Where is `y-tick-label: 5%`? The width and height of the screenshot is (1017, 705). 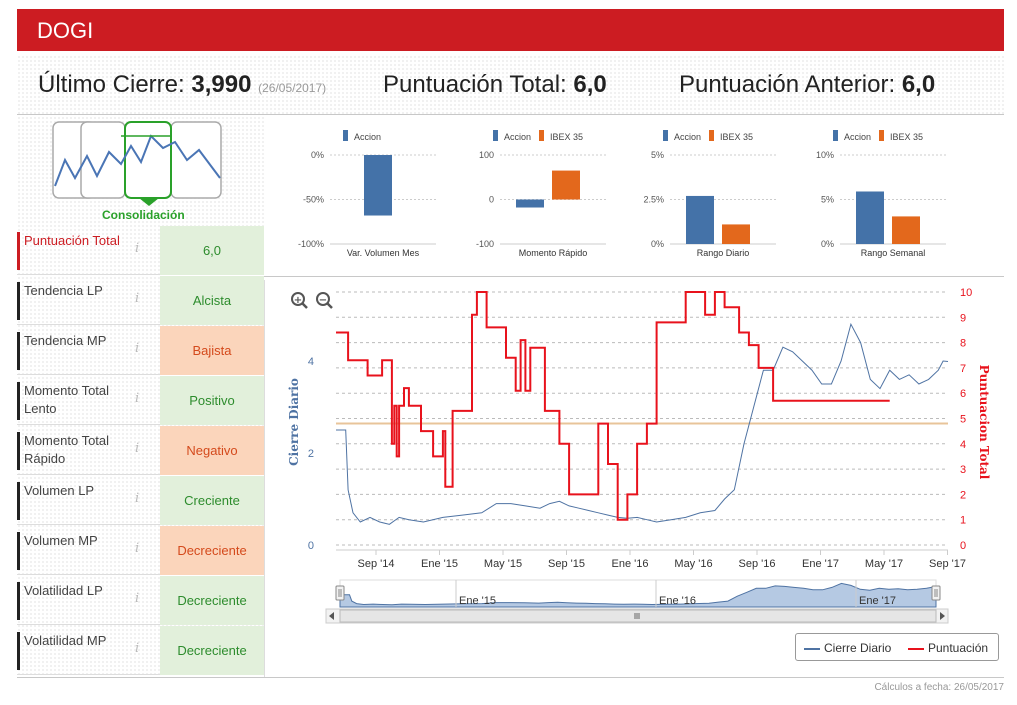 y-tick-label: 5% is located at coordinates (657, 155).